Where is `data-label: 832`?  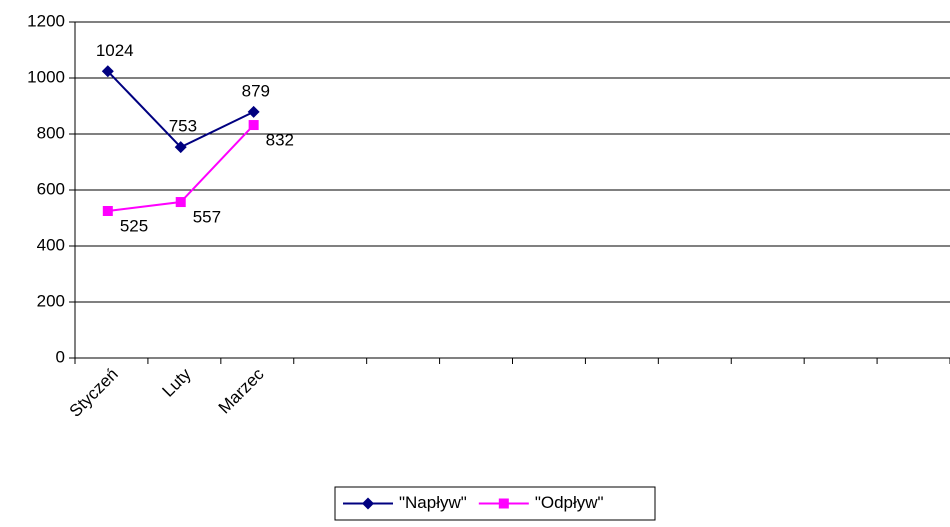 data-label: 832 is located at coordinates (280, 140).